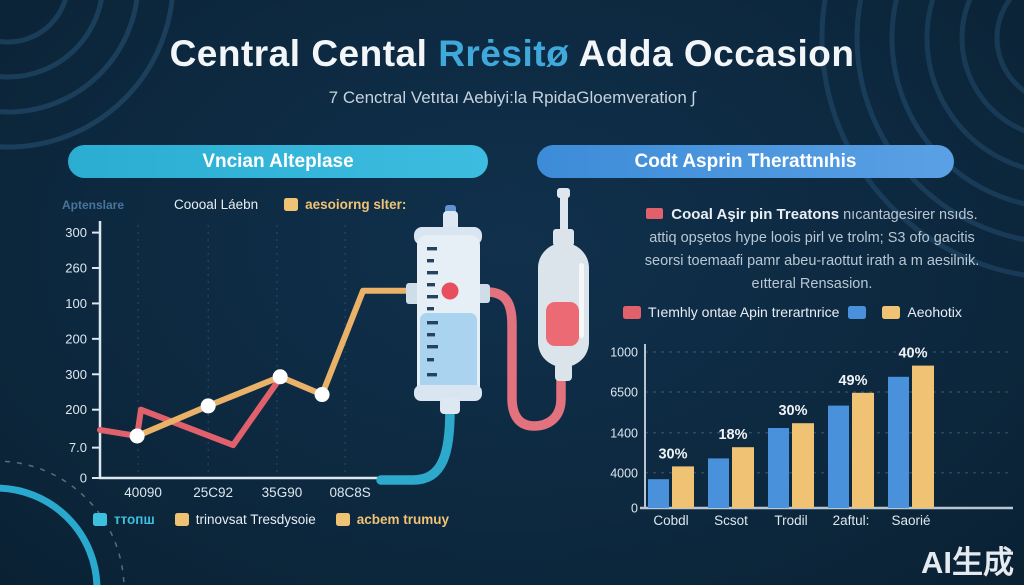 The width and height of the screenshot is (1024, 585). I want to click on legend-item, so click(860, 312).